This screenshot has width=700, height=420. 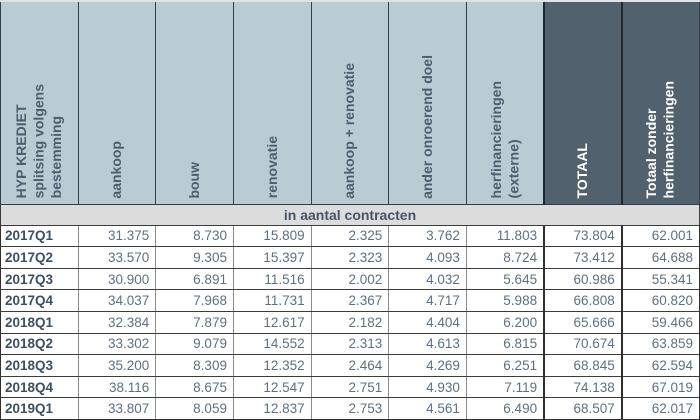 I want to click on cell-2018Q1-aankoop: 32.384, so click(x=117, y=322).